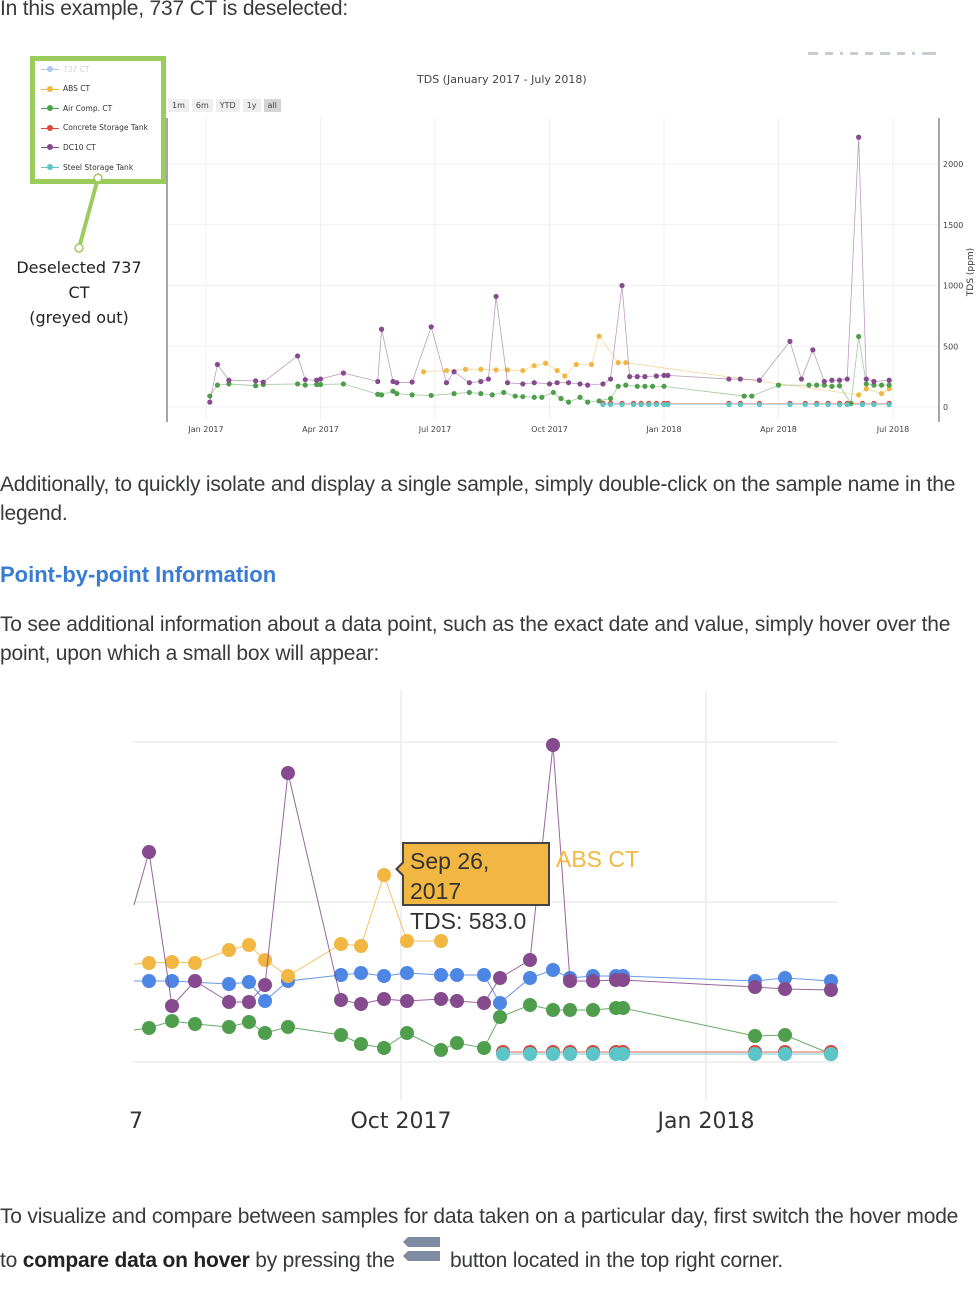 This screenshot has height=1289, width=976. What do you see at coordinates (88, 213) in the screenshot?
I see `callout-connector` at bounding box center [88, 213].